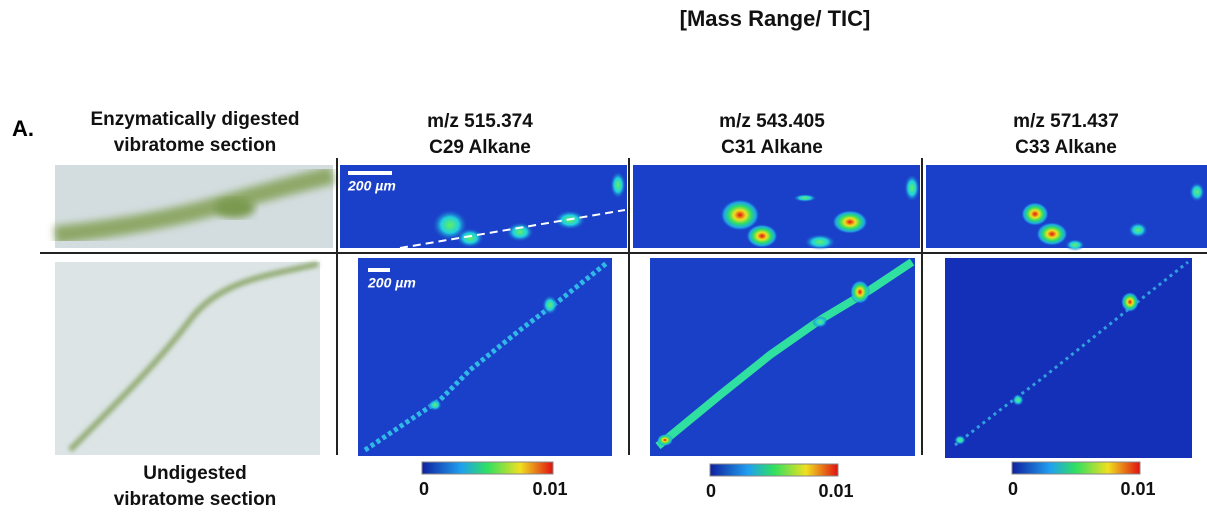 This screenshot has height=516, width=1207. I want to click on figure-title: [Mass Range/ TIC], so click(775, 18).